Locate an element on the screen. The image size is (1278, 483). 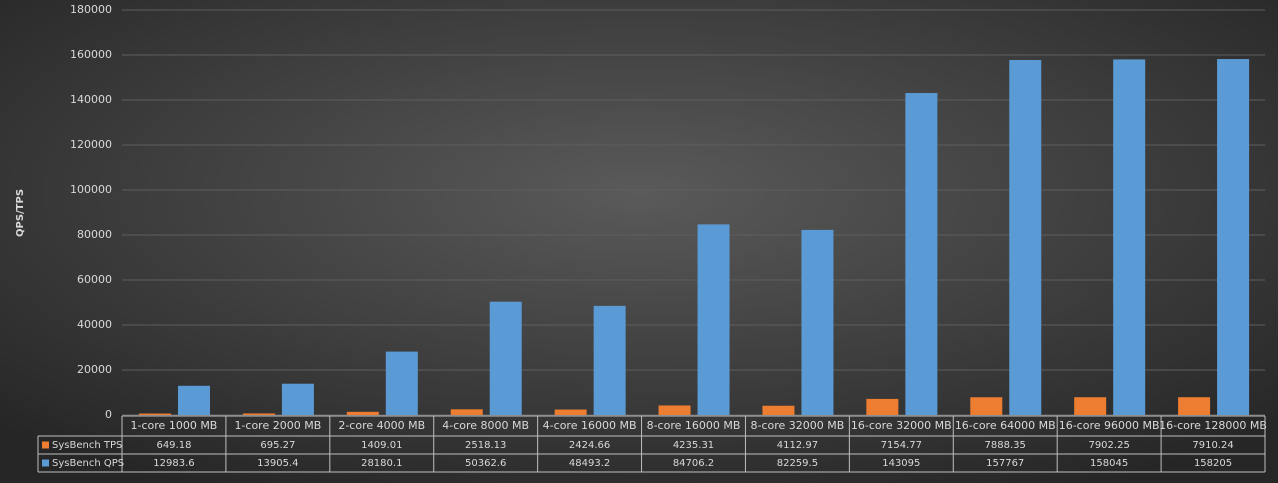
table-value: 84706.2 is located at coordinates (693, 463).